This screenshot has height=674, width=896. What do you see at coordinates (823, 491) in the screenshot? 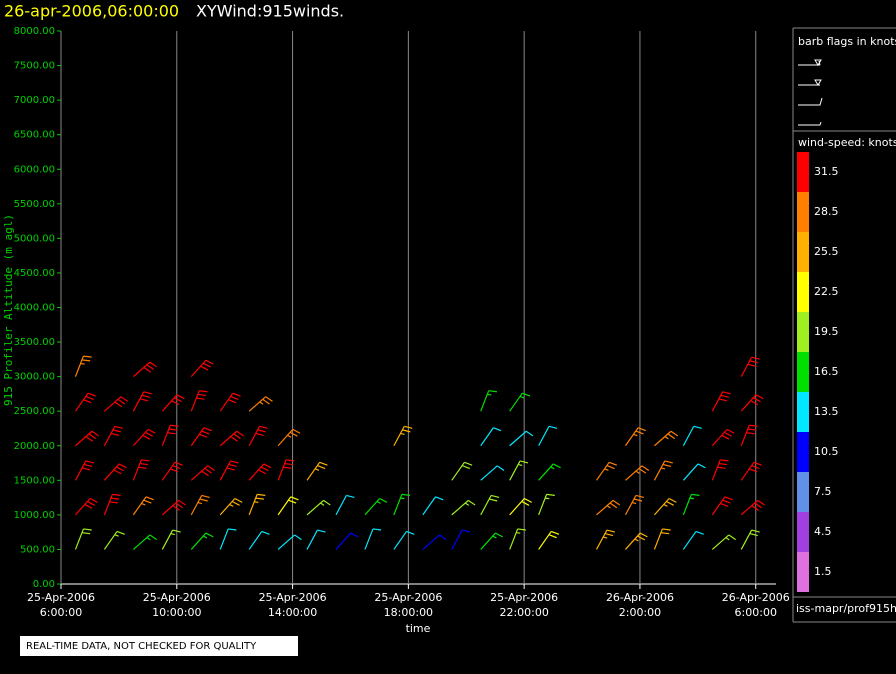
I see `colorbar-label: 7.5` at bounding box center [823, 491].